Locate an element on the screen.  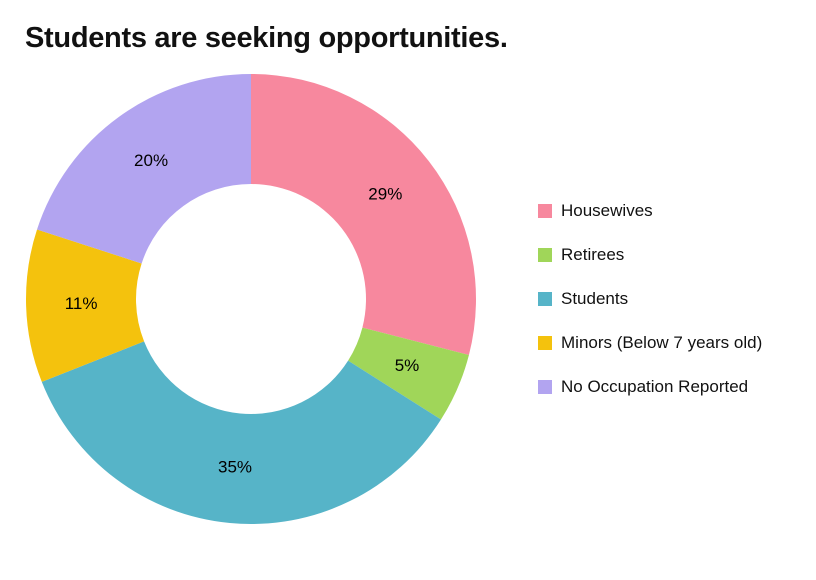
legend-label: No Occupation Reported is located at coordinates (655, 386).